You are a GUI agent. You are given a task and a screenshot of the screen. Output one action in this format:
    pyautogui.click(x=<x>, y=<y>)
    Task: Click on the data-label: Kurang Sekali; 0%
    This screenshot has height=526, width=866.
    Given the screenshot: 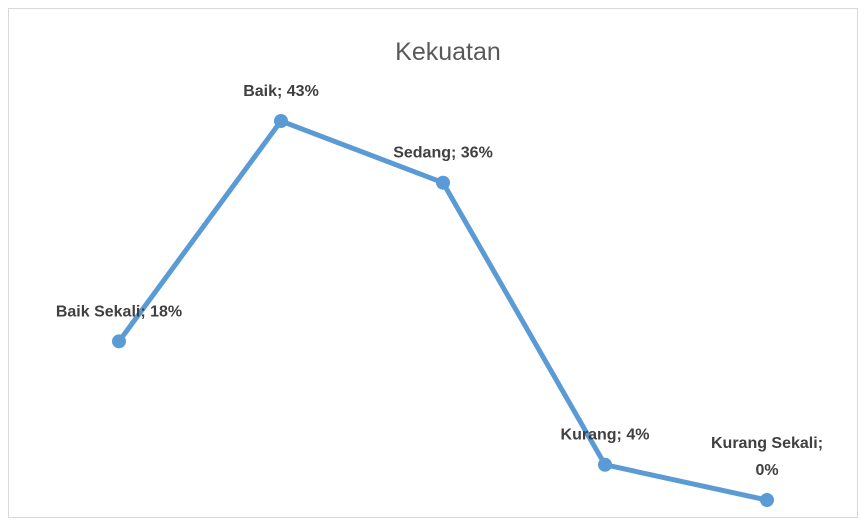 What is the action you would take?
    pyautogui.click(x=767, y=457)
    